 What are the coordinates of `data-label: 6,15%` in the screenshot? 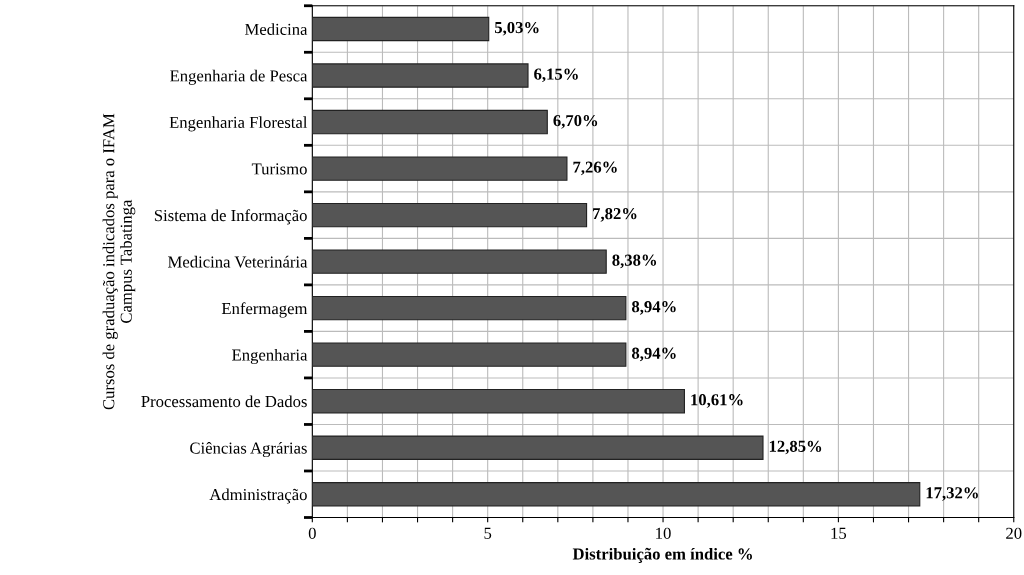 It's located at (556, 75).